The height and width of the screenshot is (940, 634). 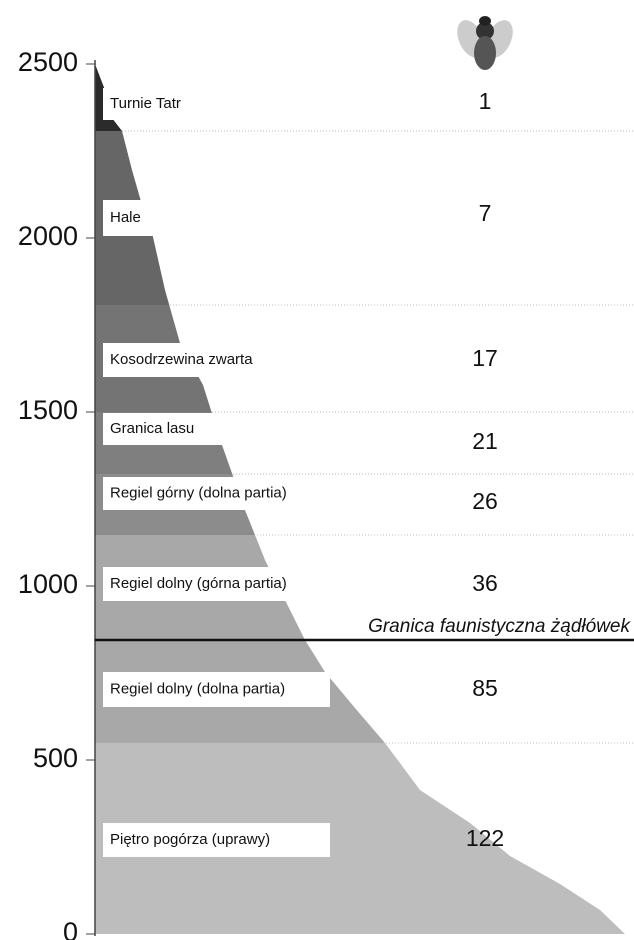 What do you see at coordinates (485, 43) in the screenshot?
I see `bee-icon` at bounding box center [485, 43].